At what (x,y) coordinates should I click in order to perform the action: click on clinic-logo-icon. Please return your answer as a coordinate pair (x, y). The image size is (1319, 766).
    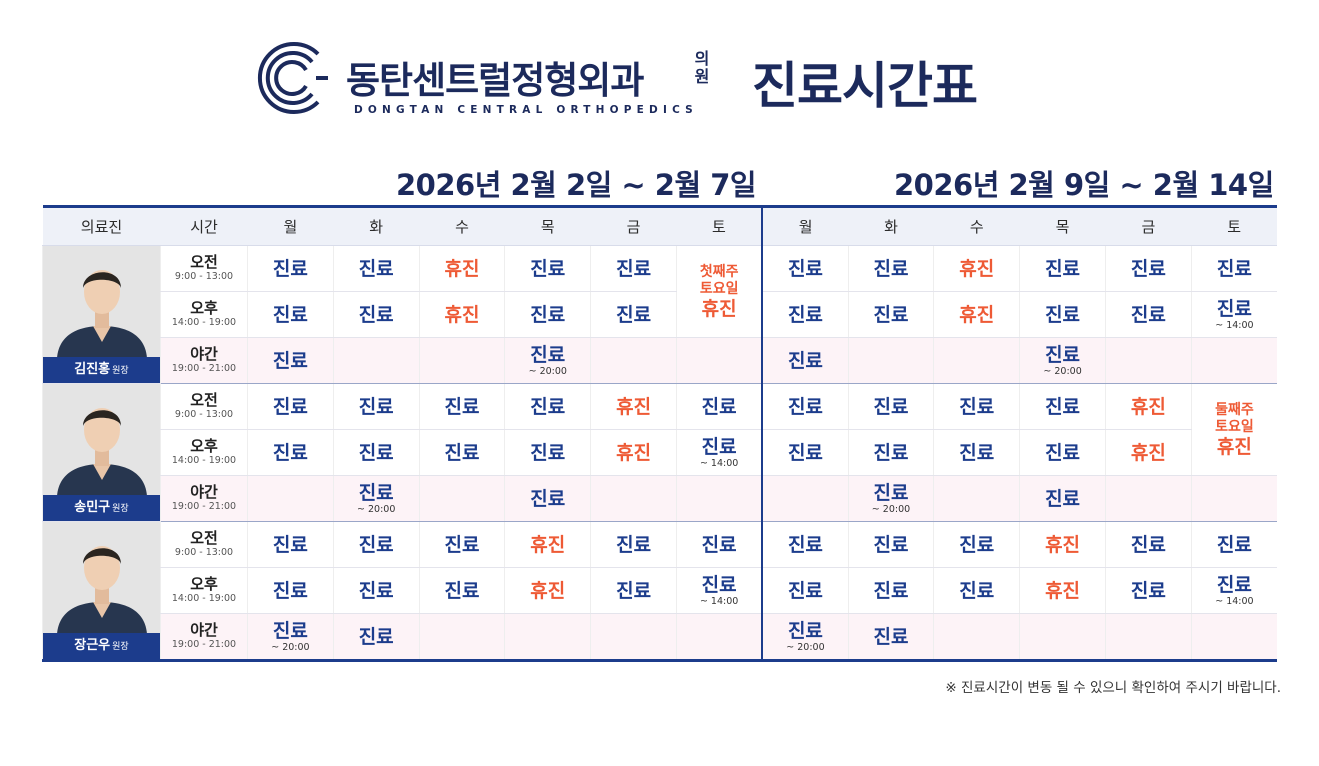
    Looking at the image, I should click on (293, 78).